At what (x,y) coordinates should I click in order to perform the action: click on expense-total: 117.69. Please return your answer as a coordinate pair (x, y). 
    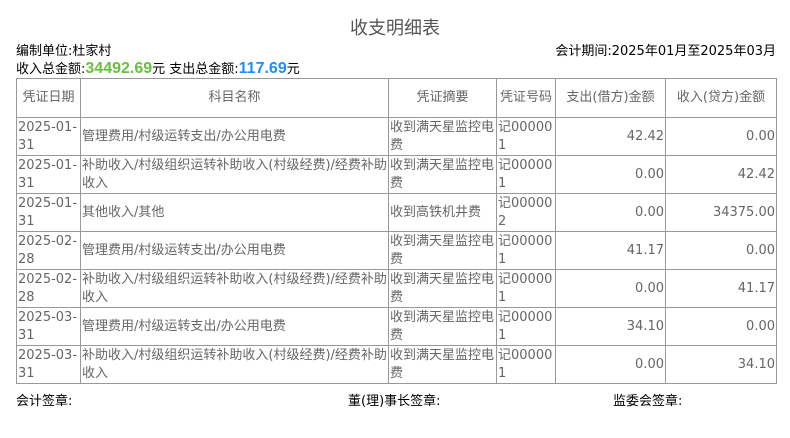
    Looking at the image, I should click on (262, 68).